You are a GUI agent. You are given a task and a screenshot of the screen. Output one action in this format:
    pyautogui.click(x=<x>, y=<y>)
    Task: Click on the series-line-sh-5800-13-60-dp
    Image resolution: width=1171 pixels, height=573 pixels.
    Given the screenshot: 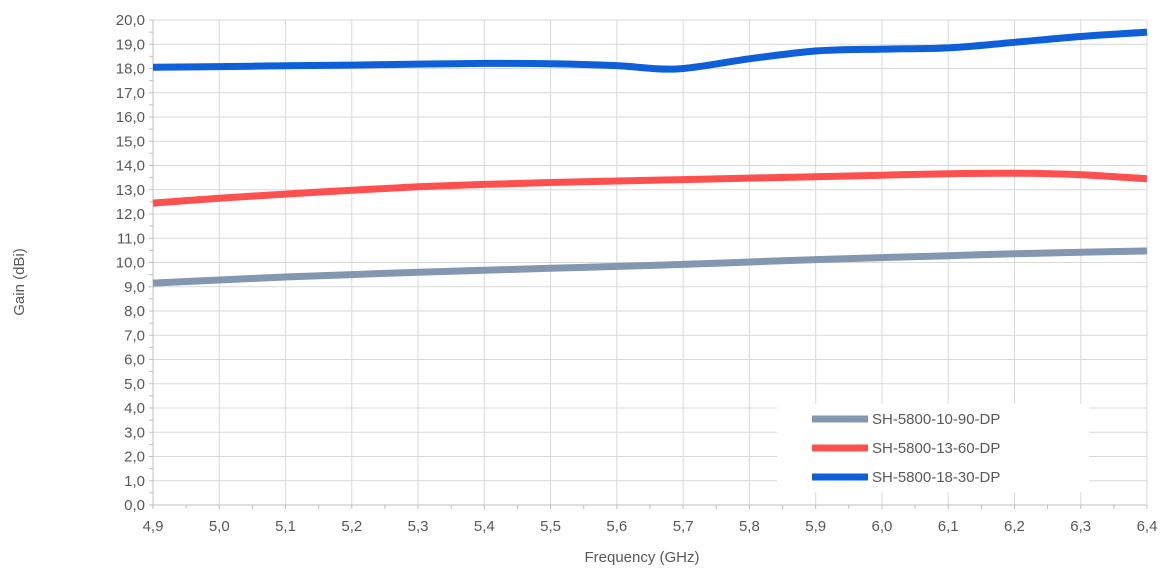 What is the action you would take?
    pyautogui.click(x=650, y=188)
    